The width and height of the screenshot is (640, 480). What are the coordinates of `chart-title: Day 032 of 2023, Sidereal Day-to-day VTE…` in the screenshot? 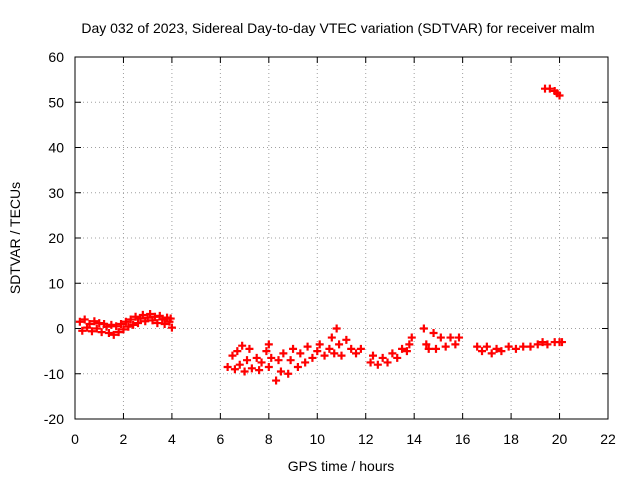 It's located at (337, 28).